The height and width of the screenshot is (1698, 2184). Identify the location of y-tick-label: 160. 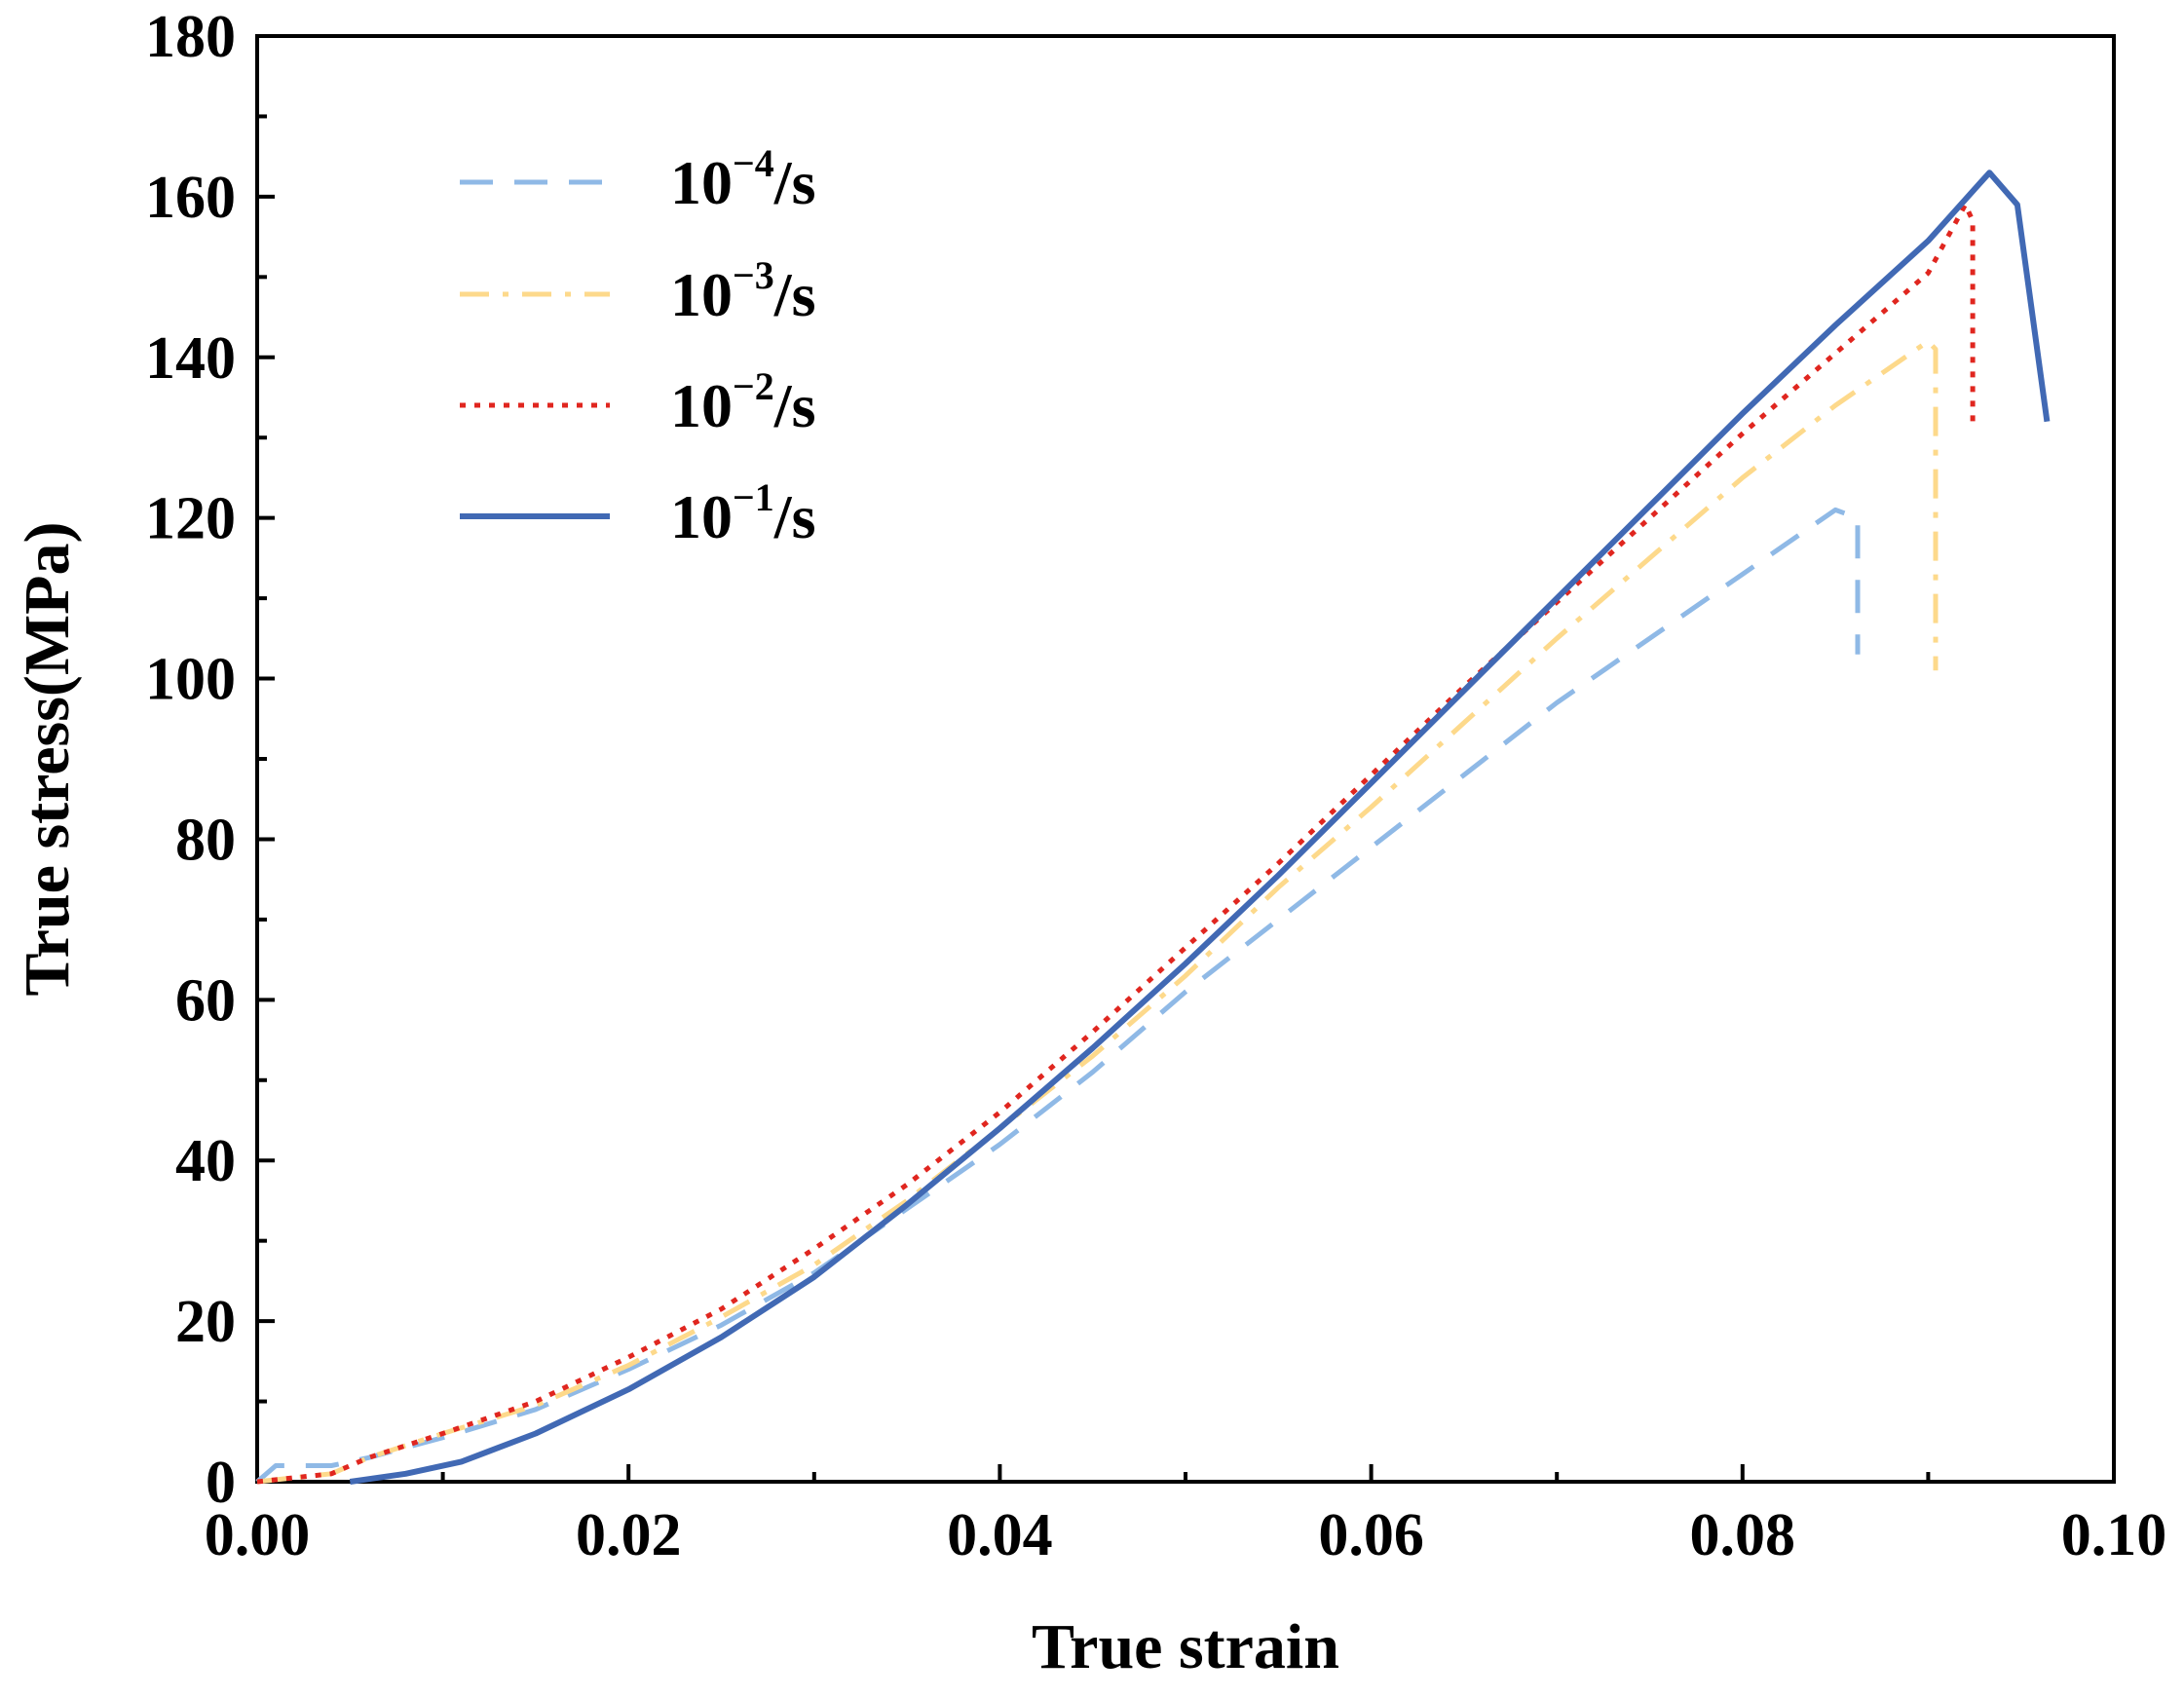
(190, 198).